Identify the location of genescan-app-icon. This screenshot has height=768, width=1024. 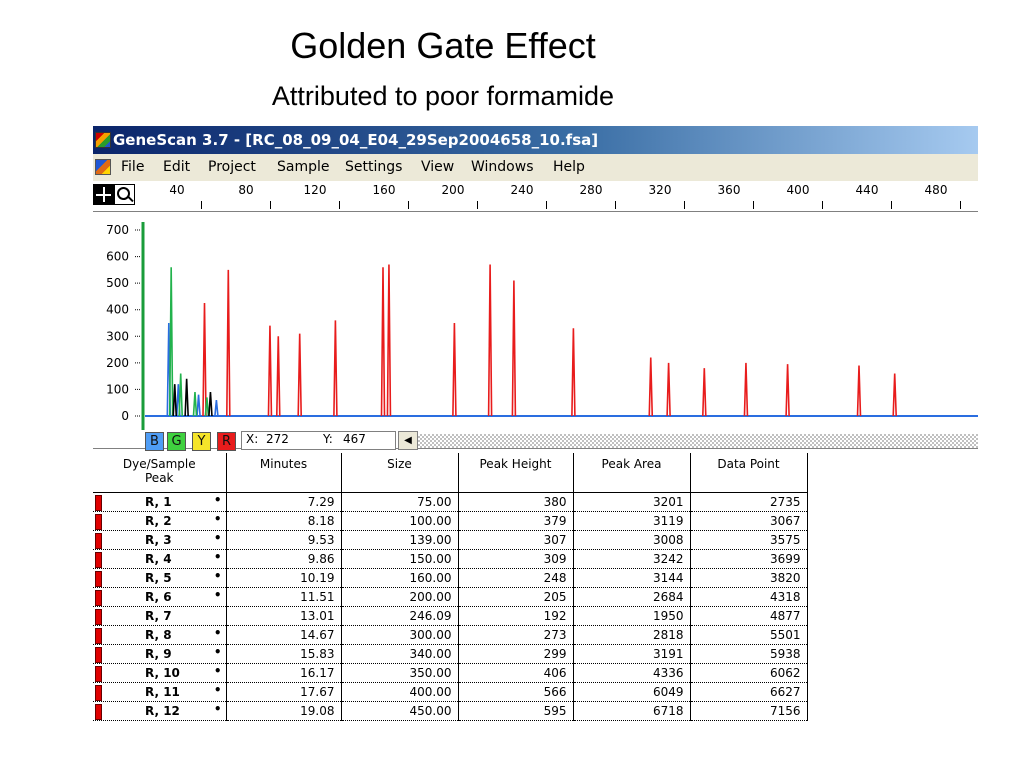
(103, 140).